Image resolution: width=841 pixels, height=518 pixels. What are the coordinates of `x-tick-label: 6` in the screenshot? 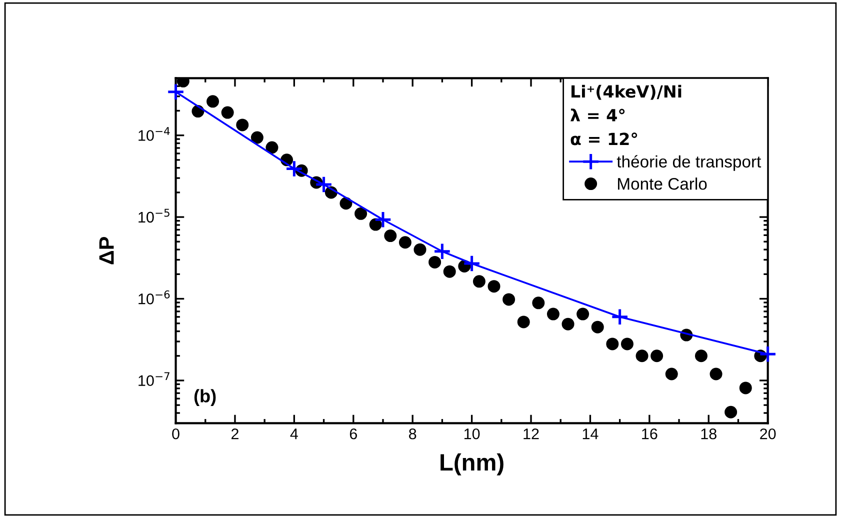 It's located at (353, 434).